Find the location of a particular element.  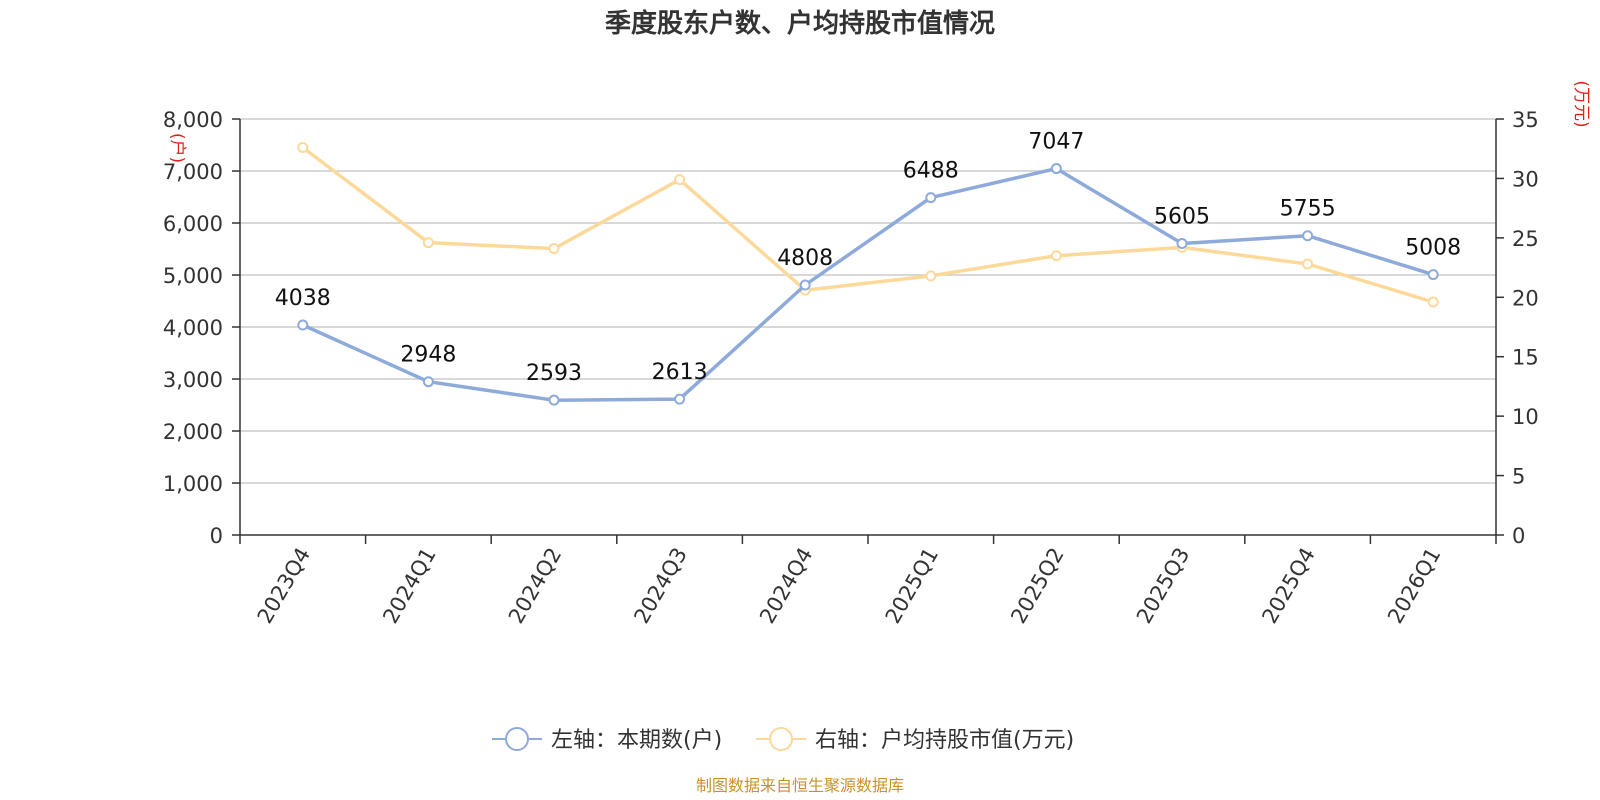

right-axis-tick-label: 30 is located at coordinates (1525, 179).